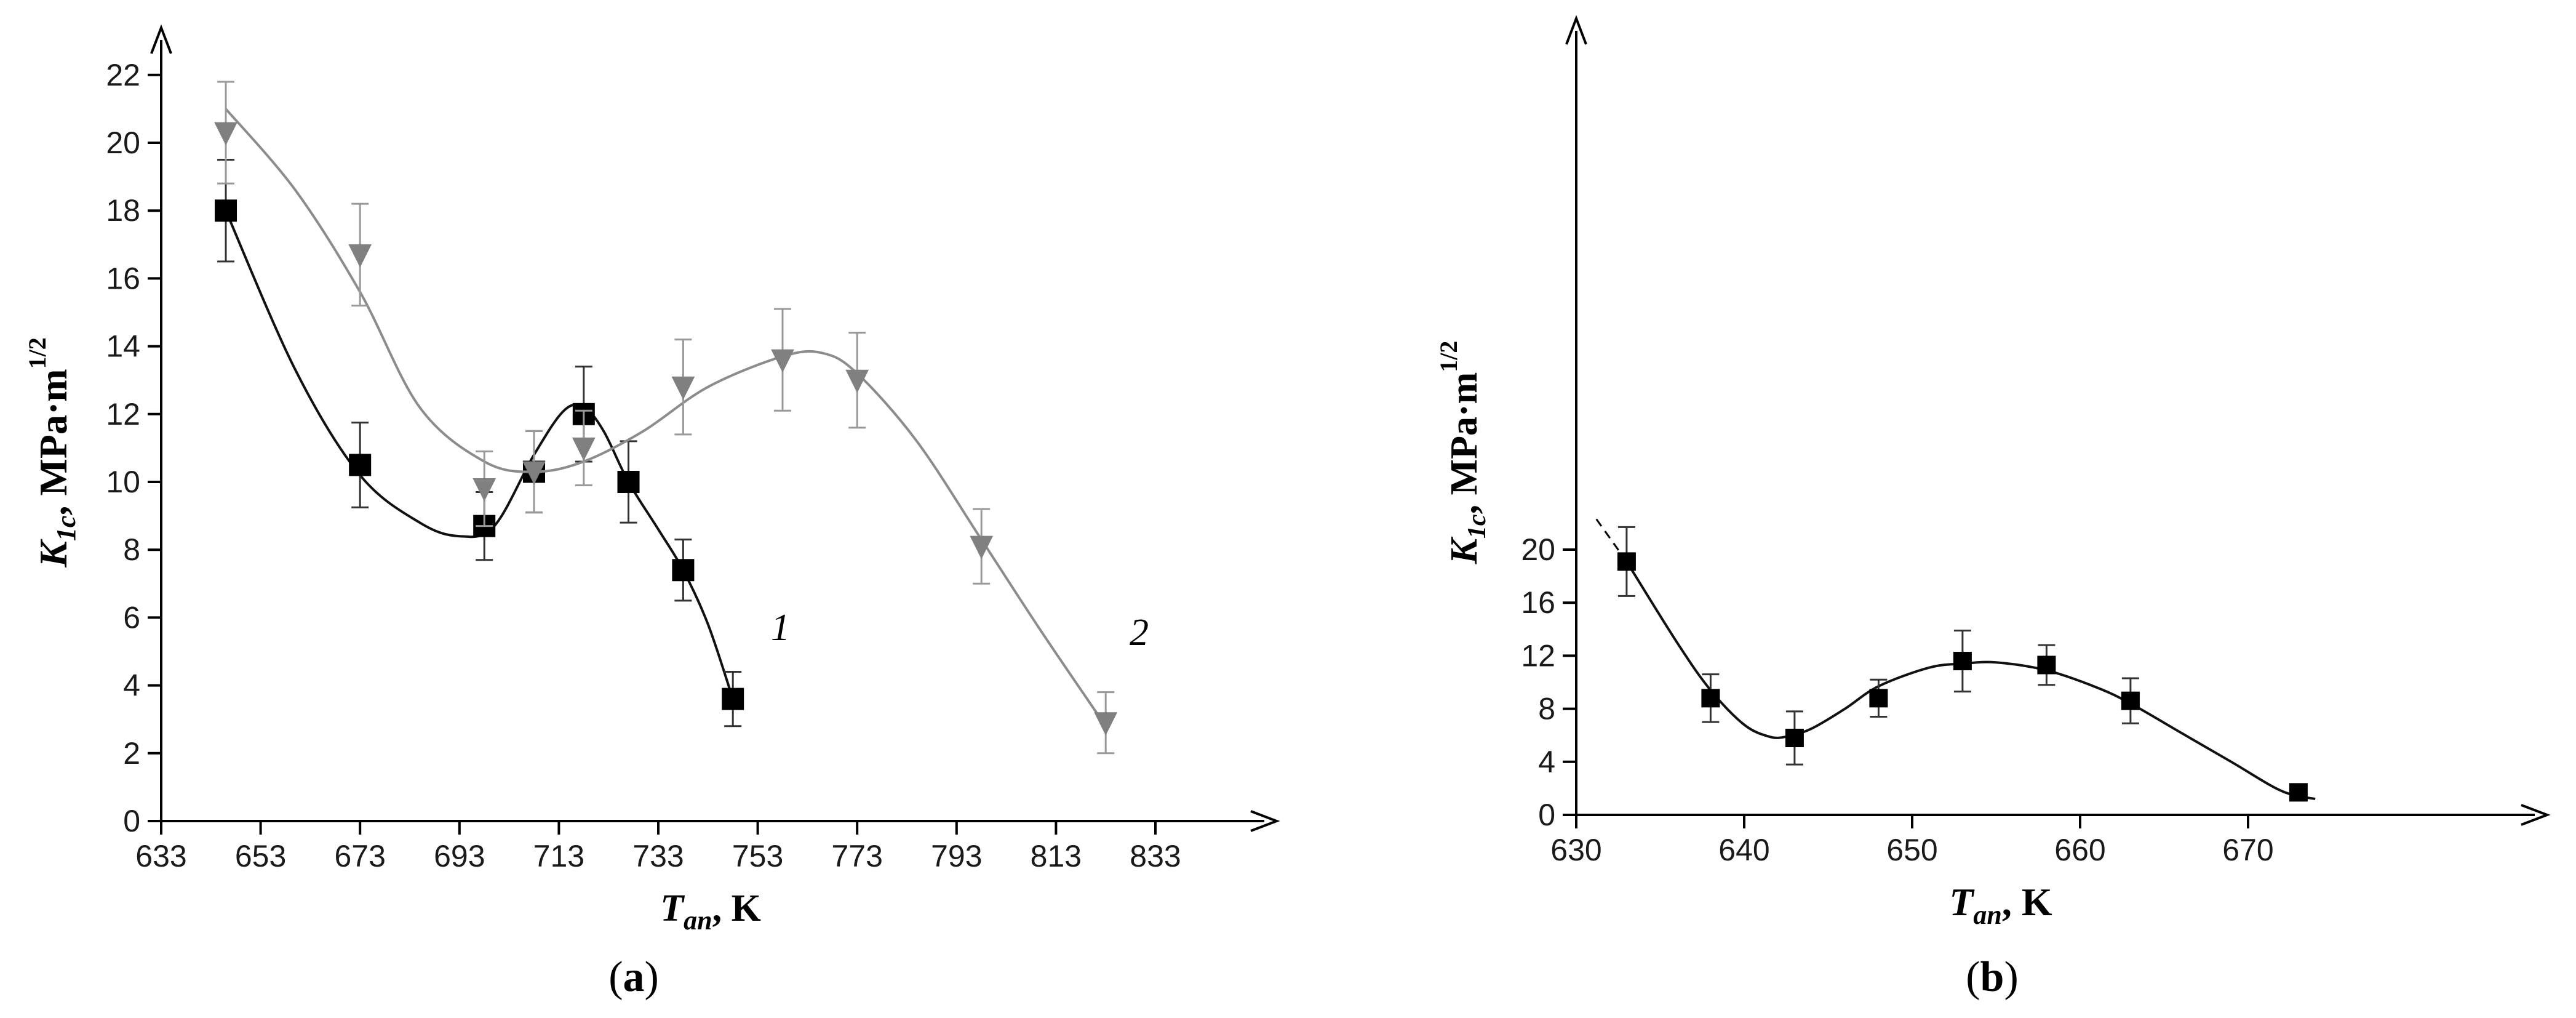 The image size is (2576, 1018). What do you see at coordinates (1056, 856) in the screenshot?
I see `x-tick-label: 813` at bounding box center [1056, 856].